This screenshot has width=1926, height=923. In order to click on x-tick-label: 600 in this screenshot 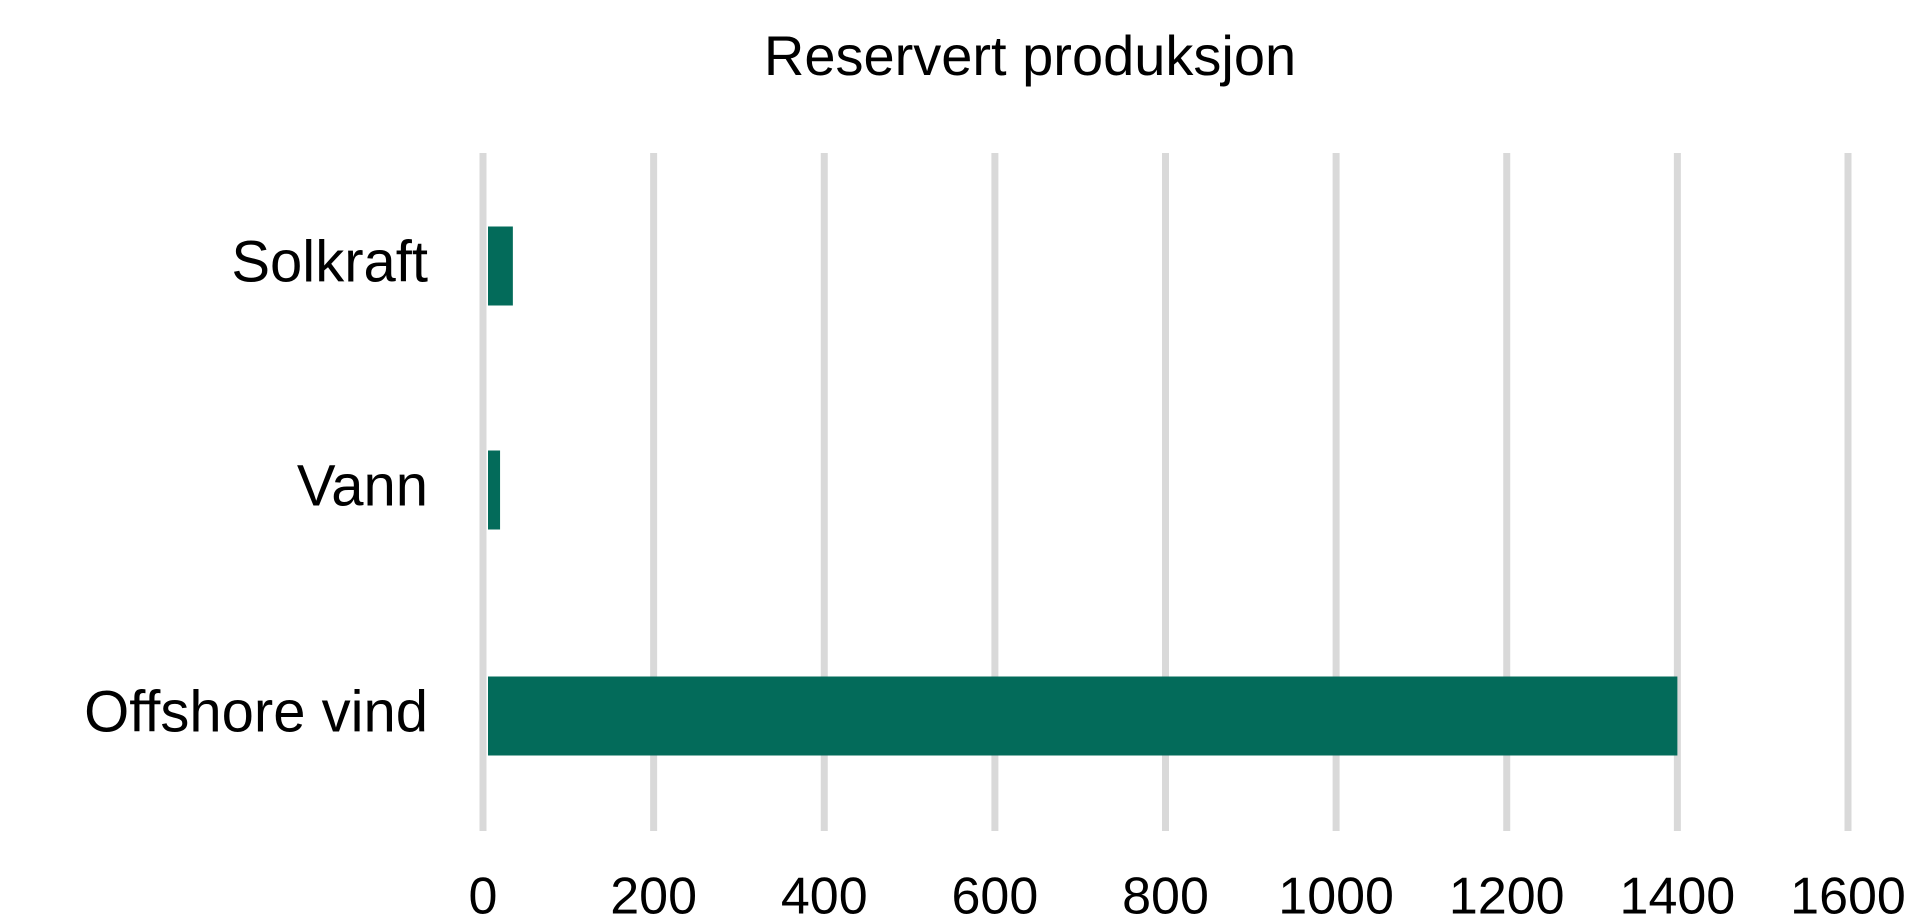, I will do `click(994, 895)`.